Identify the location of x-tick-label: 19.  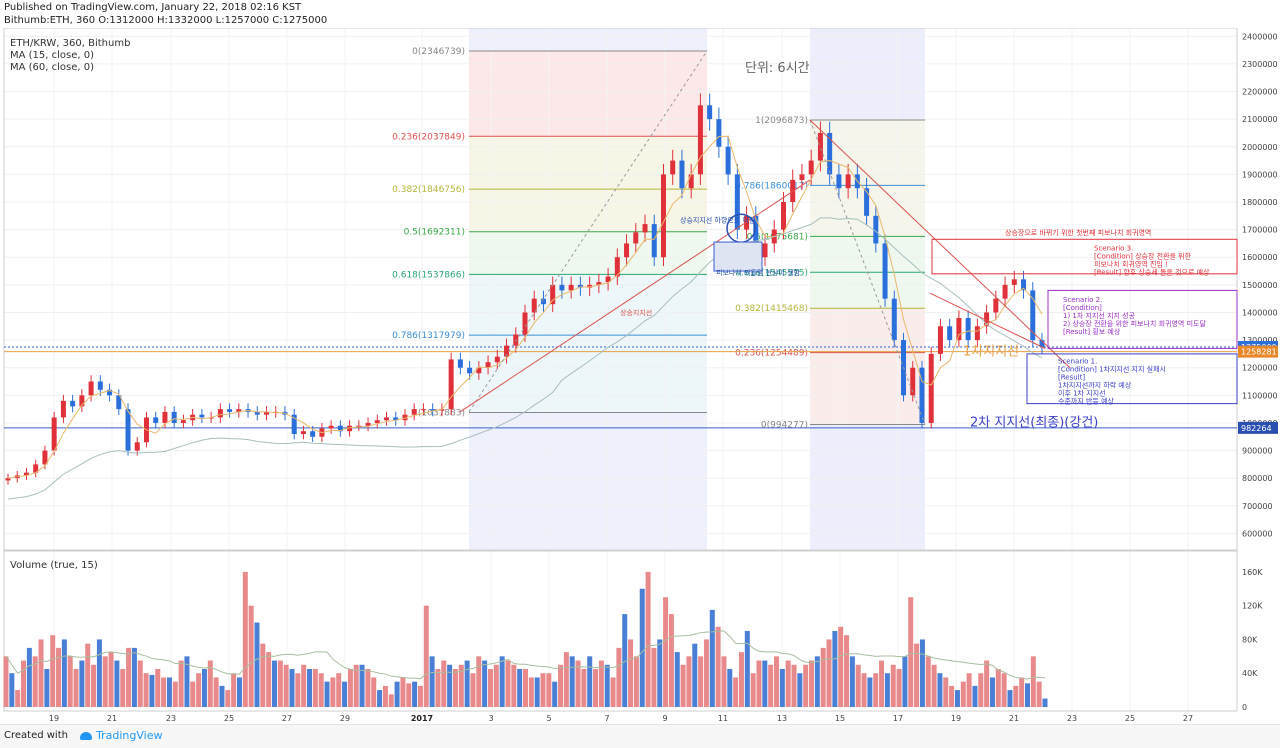
(54, 718).